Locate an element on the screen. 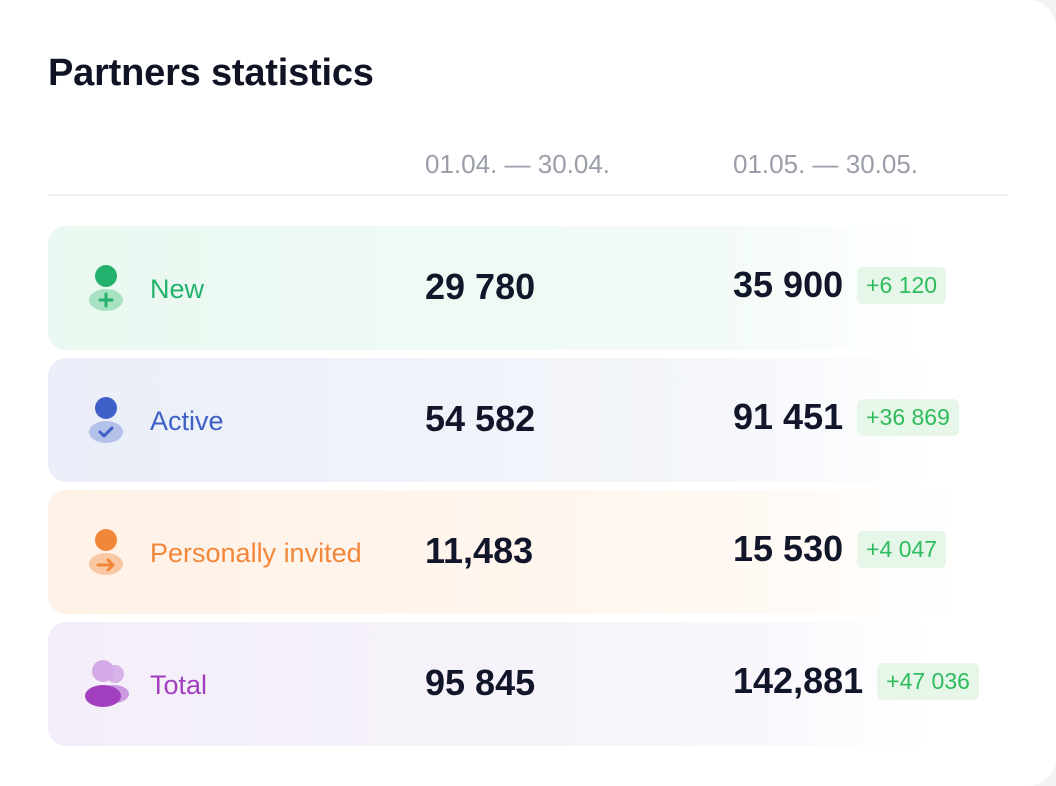 This screenshot has width=1056, height=786. delta-badge: +47 036 is located at coordinates (928, 681).